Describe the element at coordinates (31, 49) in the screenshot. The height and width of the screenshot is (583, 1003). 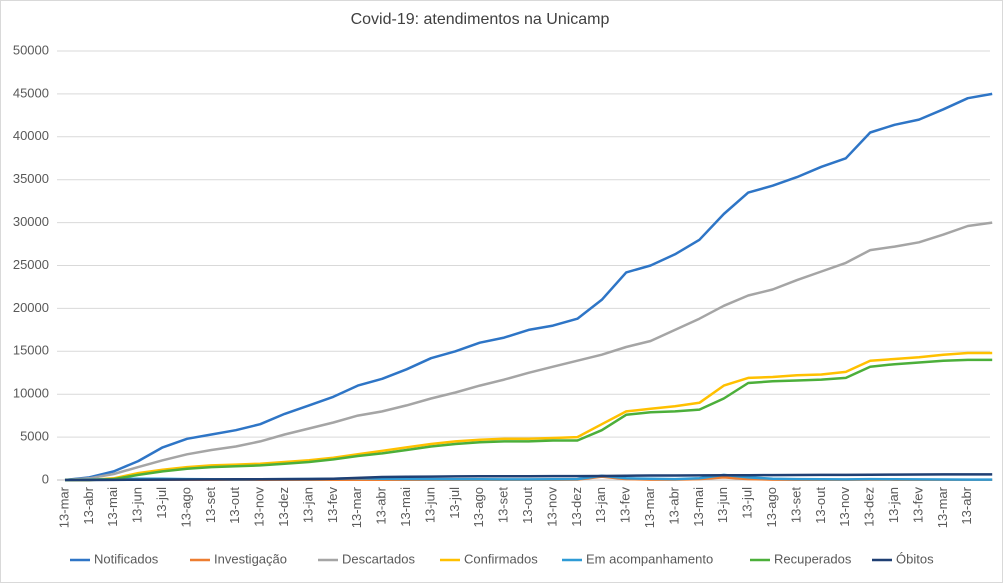
I see `y-tick-label: 50000` at that location.